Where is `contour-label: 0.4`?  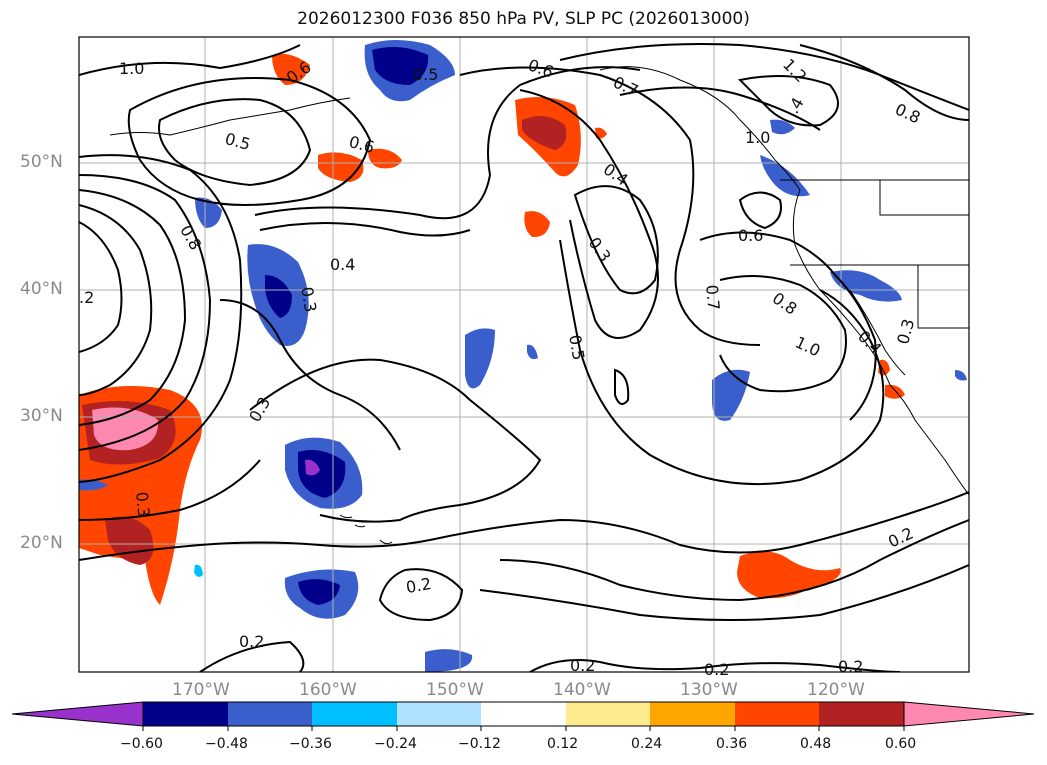 contour-label: 0.4 is located at coordinates (343, 264).